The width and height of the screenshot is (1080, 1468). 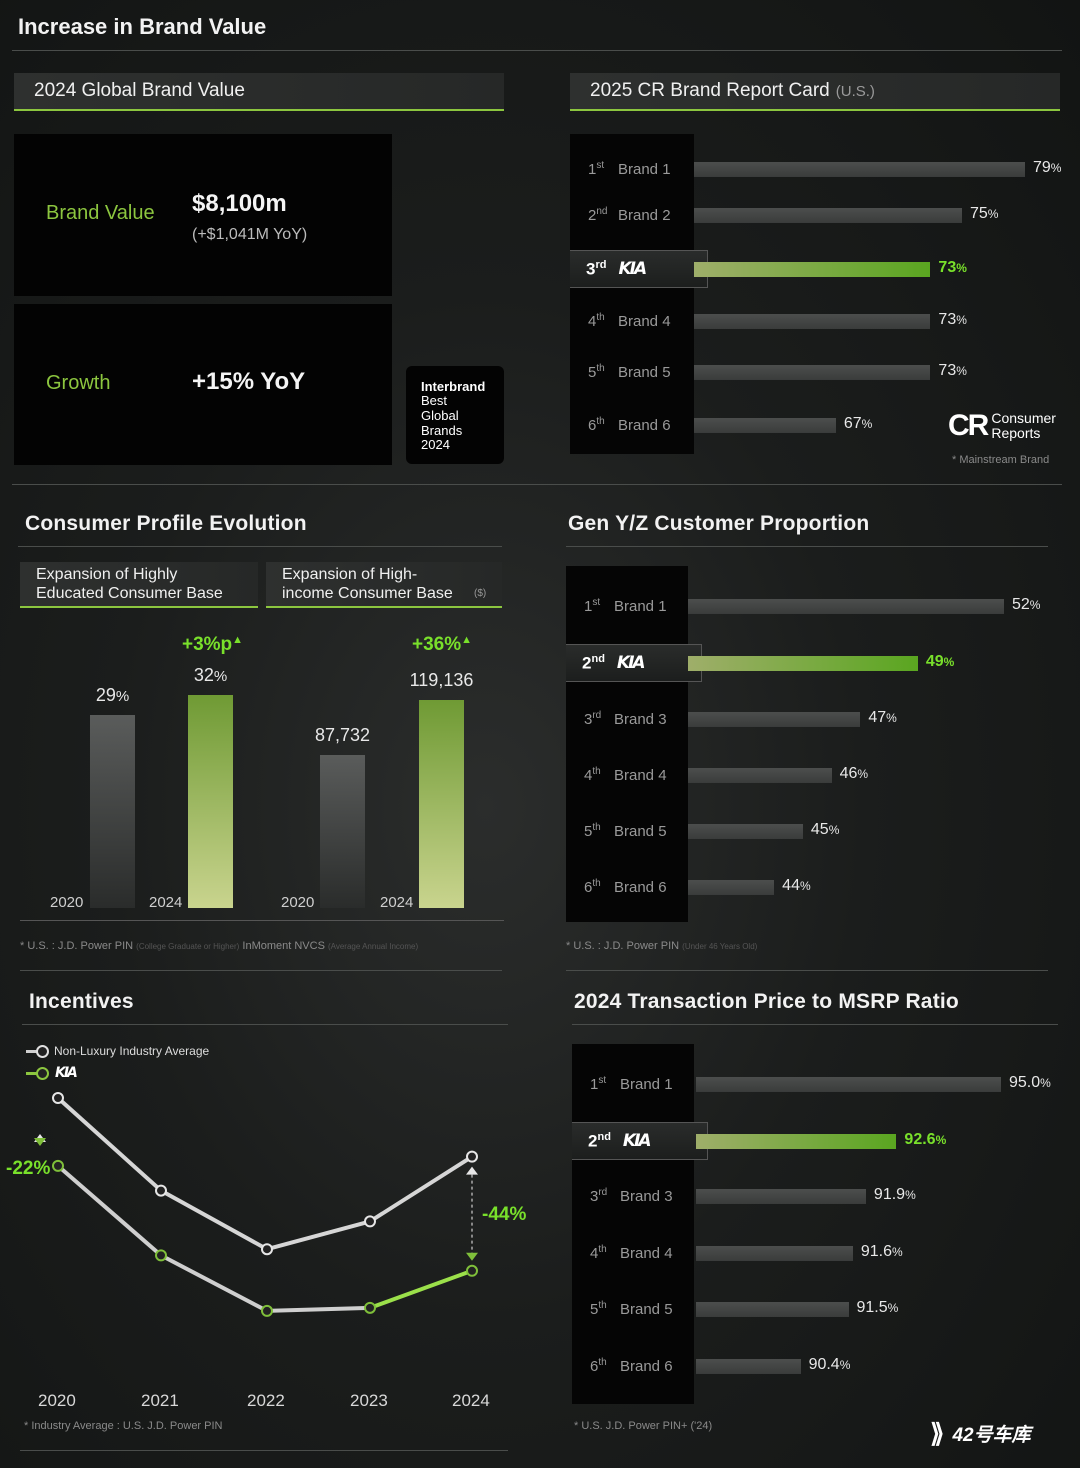 I want to click on brand-row-label: 2nd Brand 2, so click(x=629, y=215).